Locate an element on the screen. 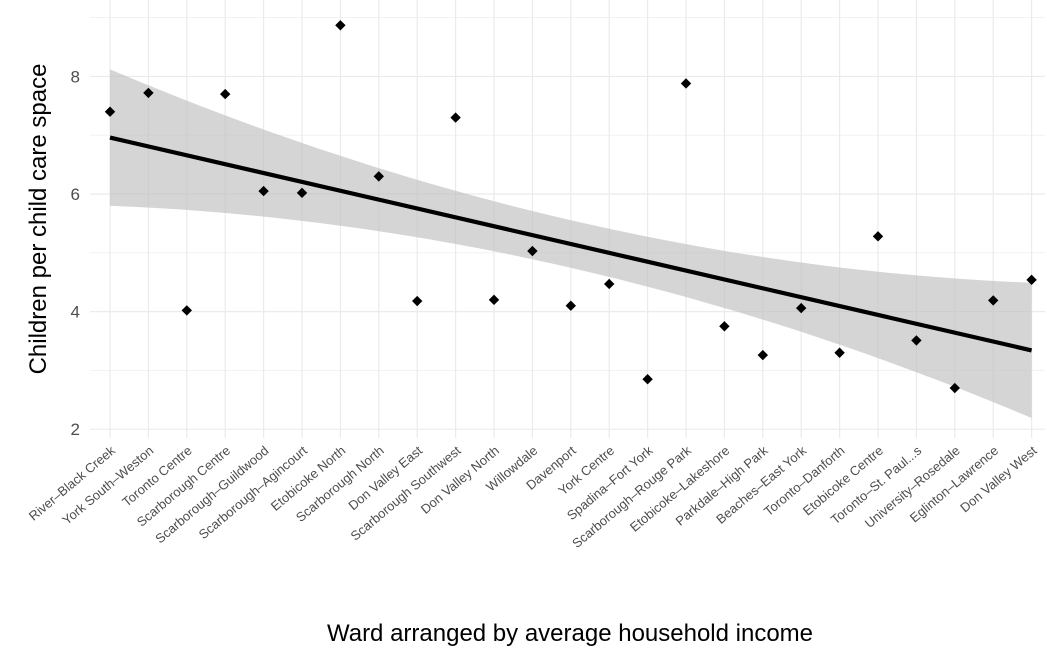 The image size is (1047, 651). y-tick-label: 4 is located at coordinates (75, 312).